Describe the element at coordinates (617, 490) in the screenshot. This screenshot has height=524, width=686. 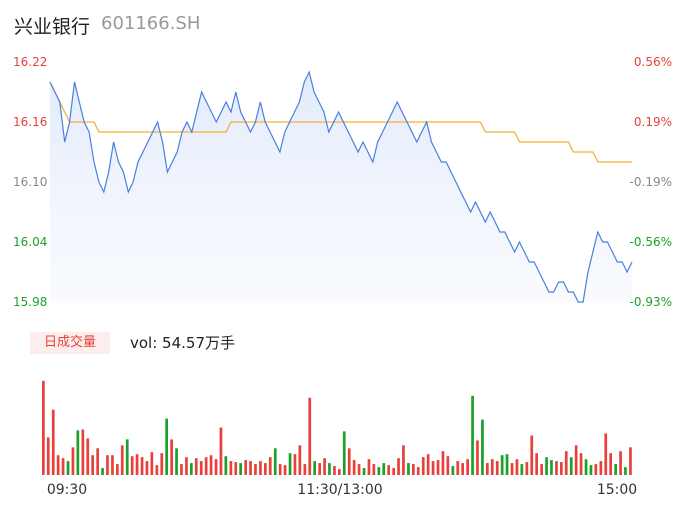
I see `time-tick-label: 15:00` at that location.